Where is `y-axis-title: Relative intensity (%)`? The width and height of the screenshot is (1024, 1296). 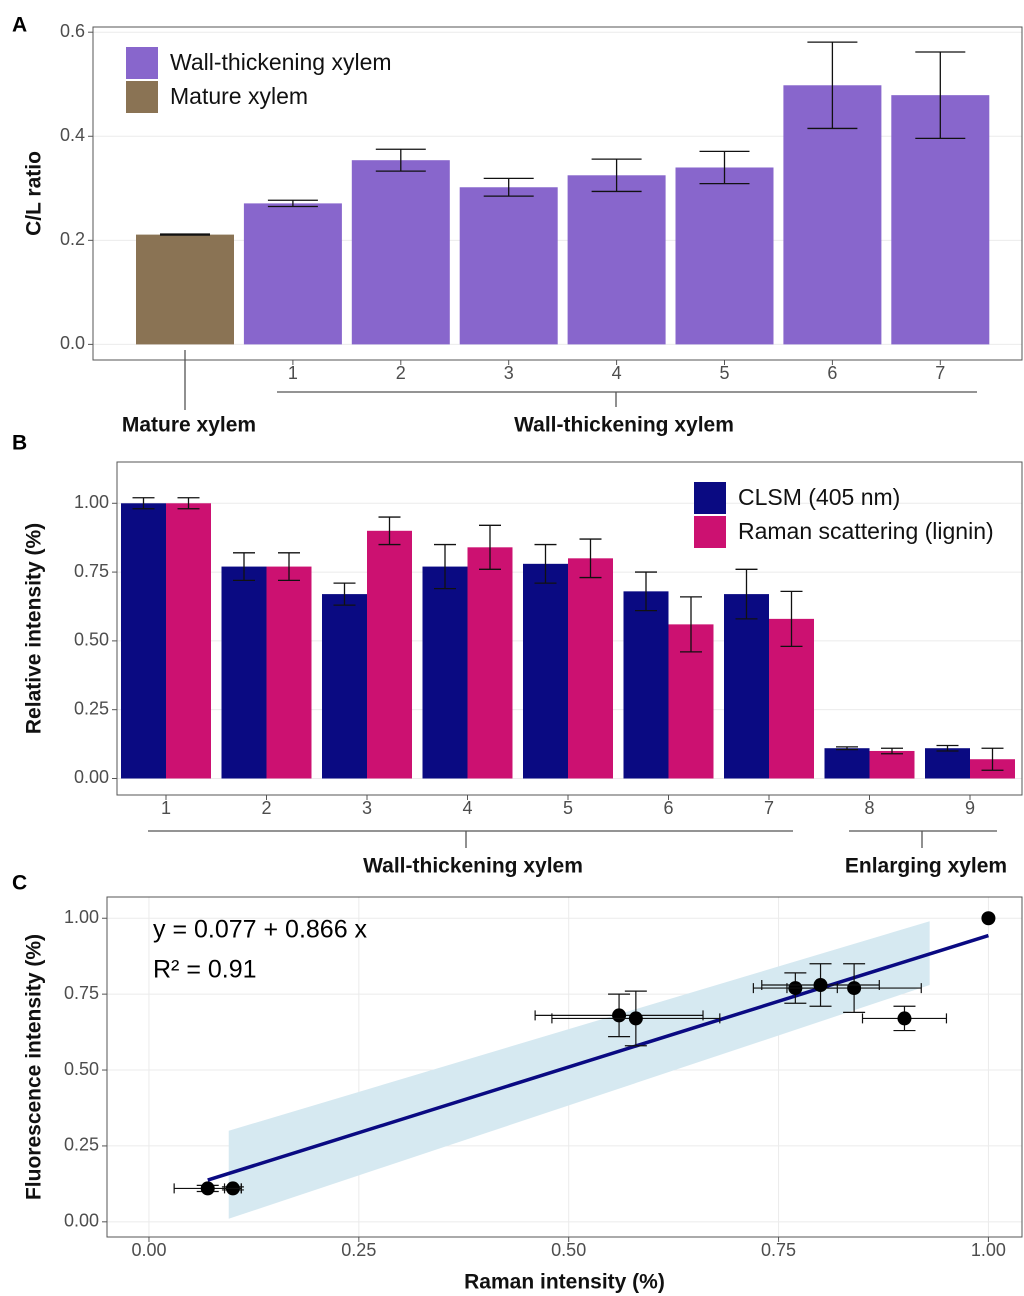 y-axis-title: Relative intensity (%) is located at coordinates (34, 628).